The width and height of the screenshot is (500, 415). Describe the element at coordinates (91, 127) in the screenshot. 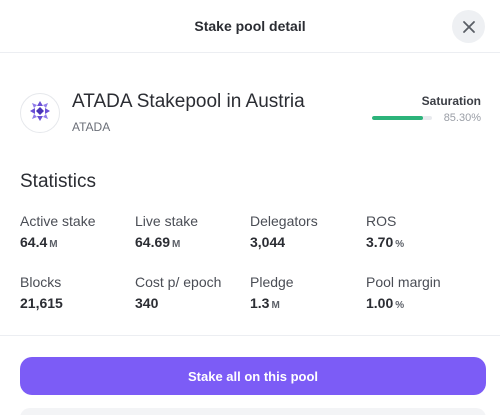

I see `pool-ticker: ATADA` at that location.